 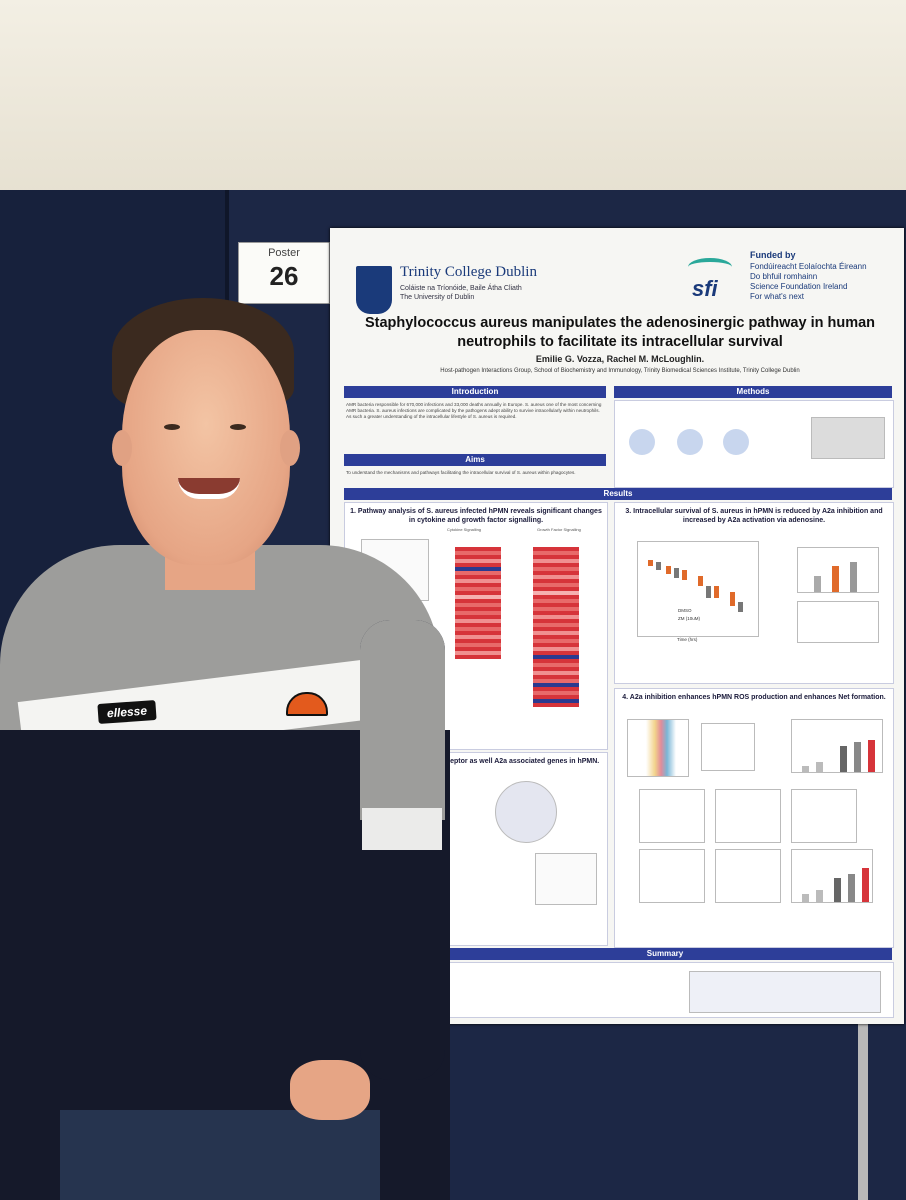 What do you see at coordinates (475, 460) in the screenshot?
I see `section-aims: Aims` at bounding box center [475, 460].